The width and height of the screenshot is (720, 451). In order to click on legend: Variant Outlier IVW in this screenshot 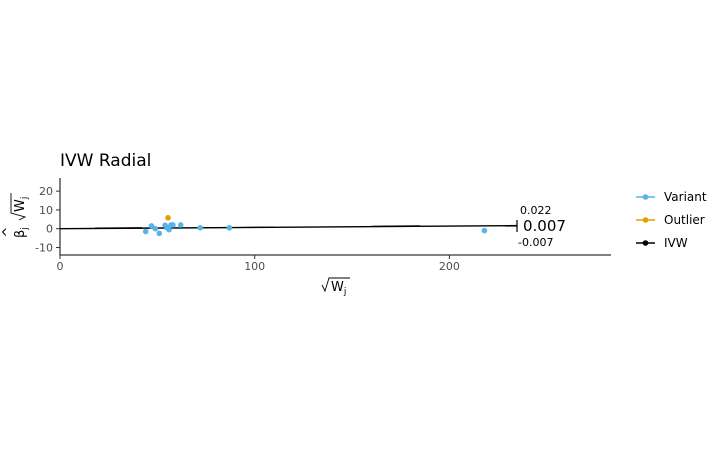, I will do `click(671, 220)`.